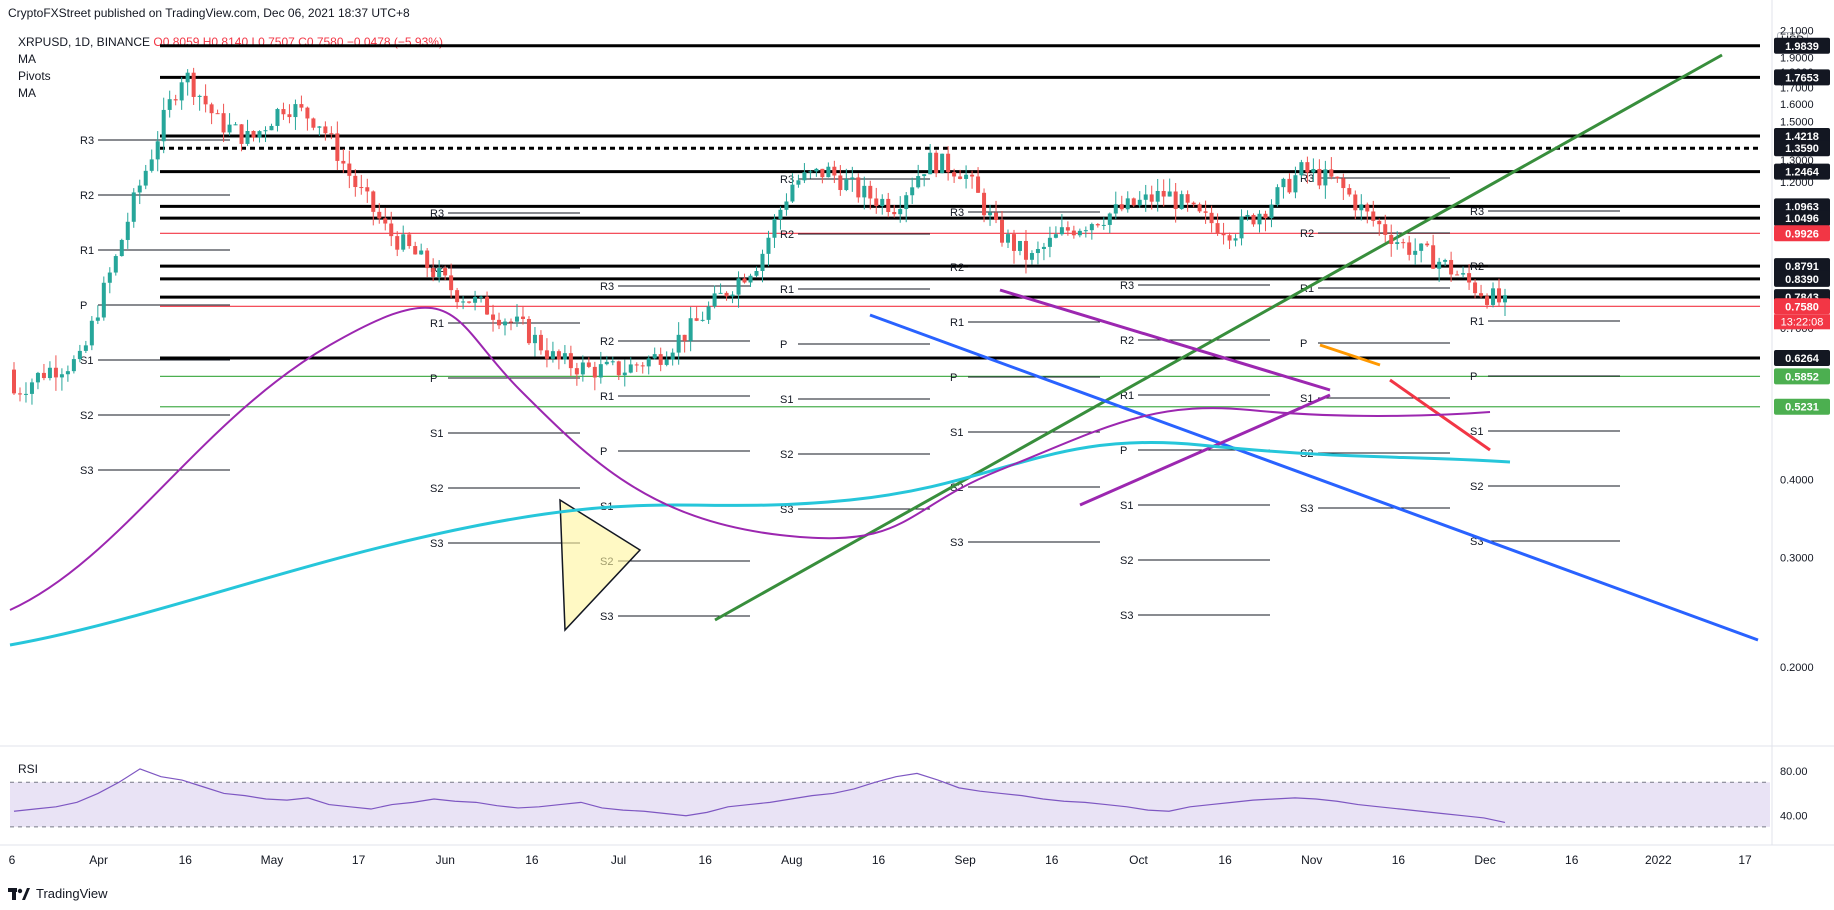 Image resolution: width=1834 pixels, height=910 pixels. I want to click on y-tick-label: 0.2000, so click(1797, 668).